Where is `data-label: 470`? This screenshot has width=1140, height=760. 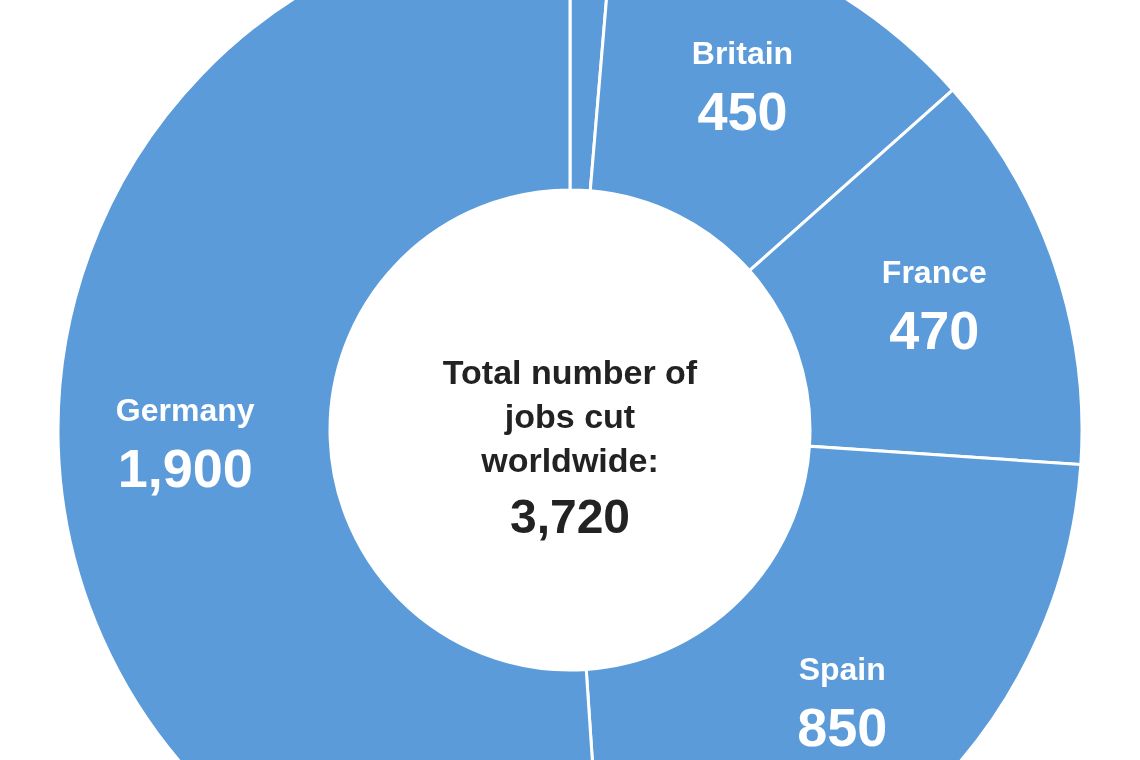 data-label: 470 is located at coordinates (934, 330).